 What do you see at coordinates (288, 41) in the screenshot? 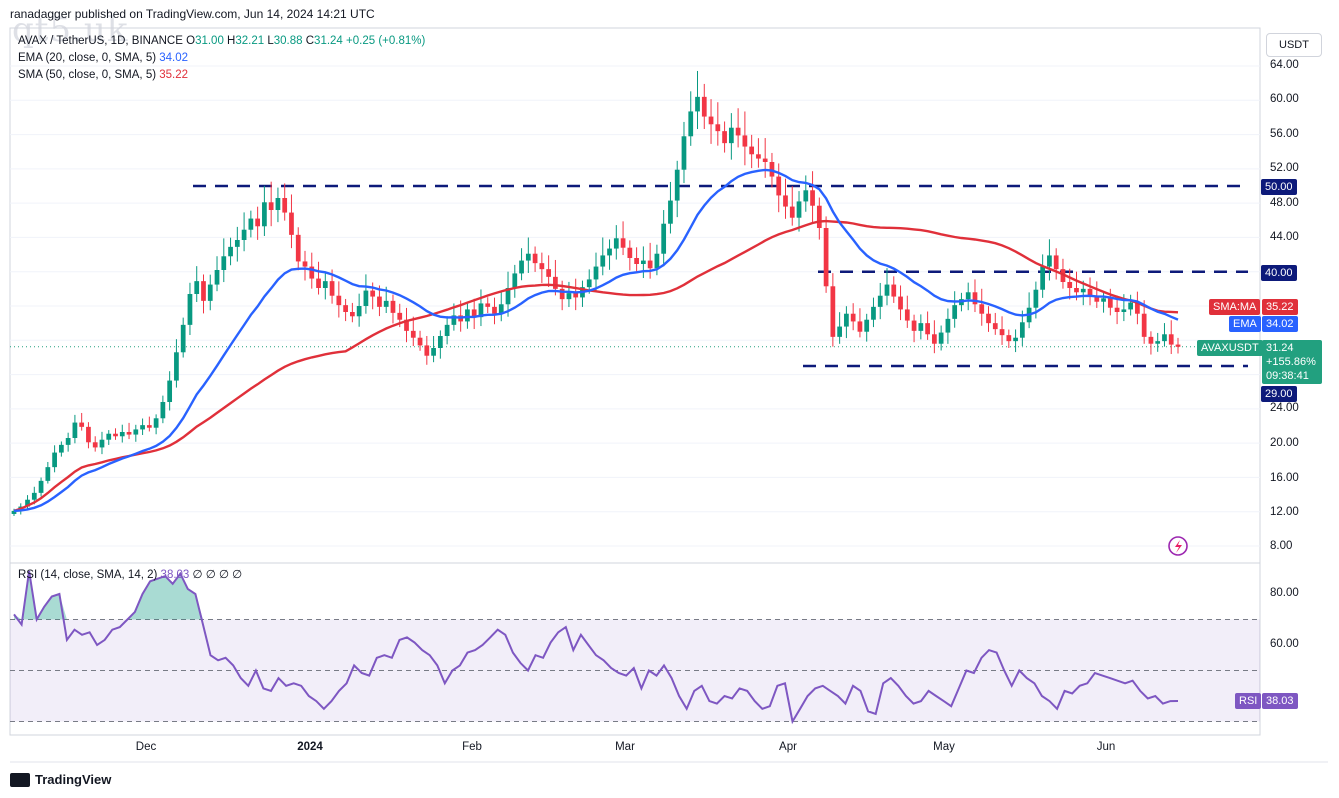
I see `low-value: 30.88` at bounding box center [288, 41].